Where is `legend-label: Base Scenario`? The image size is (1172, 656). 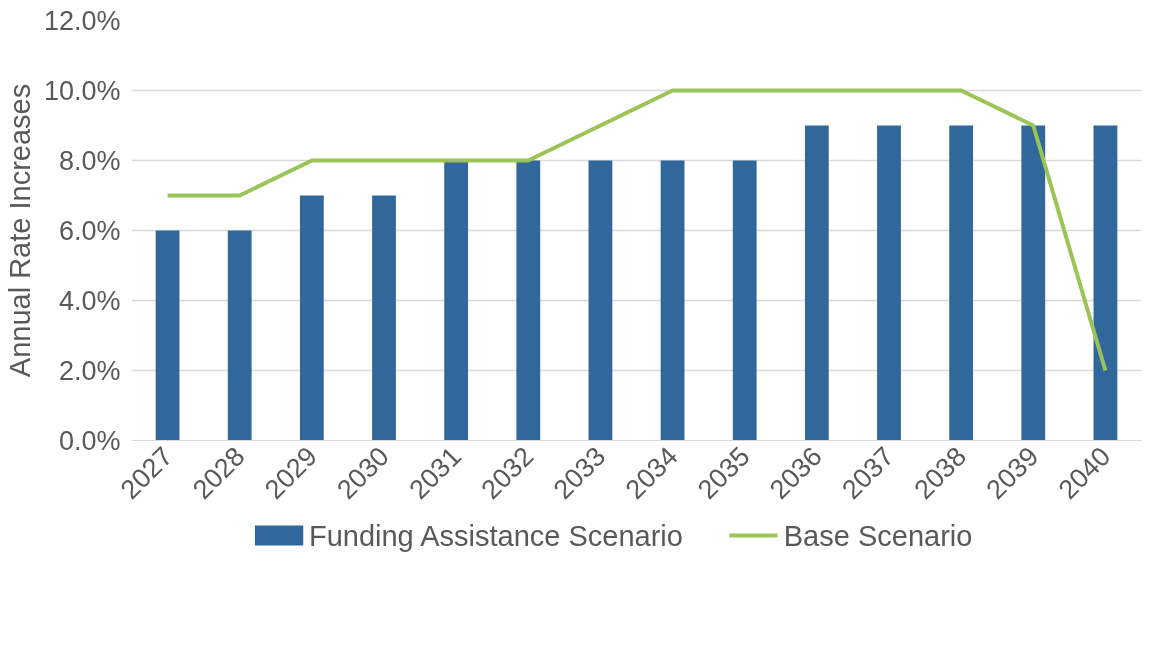
legend-label: Base Scenario is located at coordinates (878, 535).